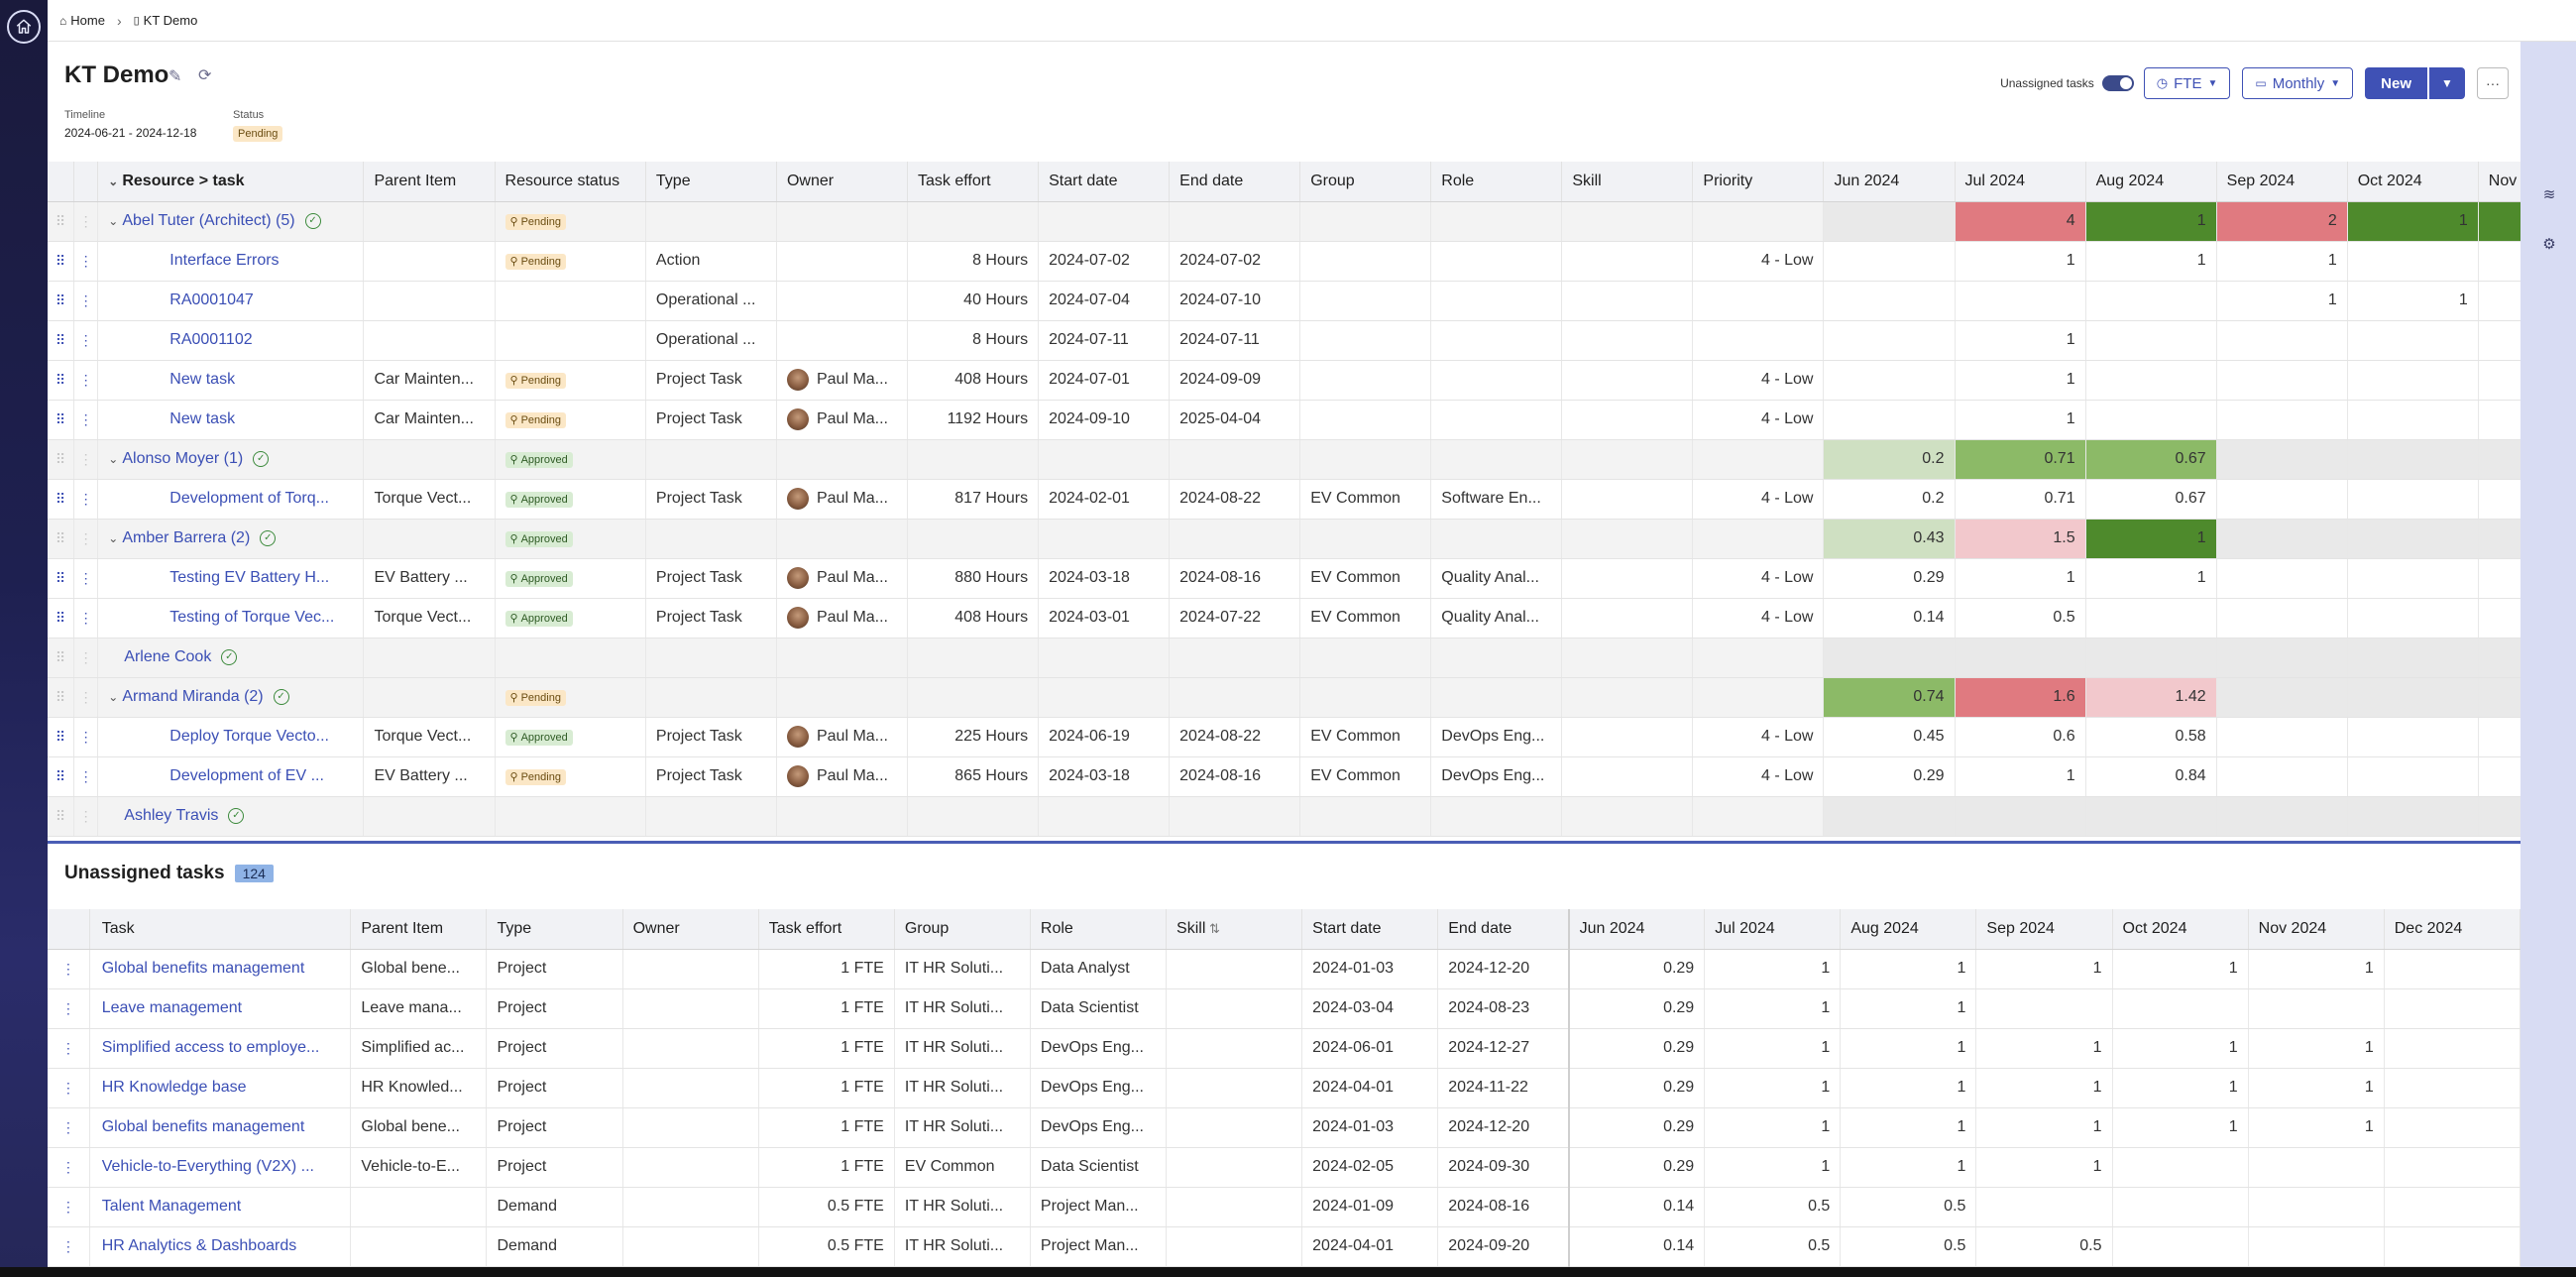 The height and width of the screenshot is (1277, 2576). Describe the element at coordinates (220, 1207) in the screenshot. I see `task-name-link: Talent Management` at that location.